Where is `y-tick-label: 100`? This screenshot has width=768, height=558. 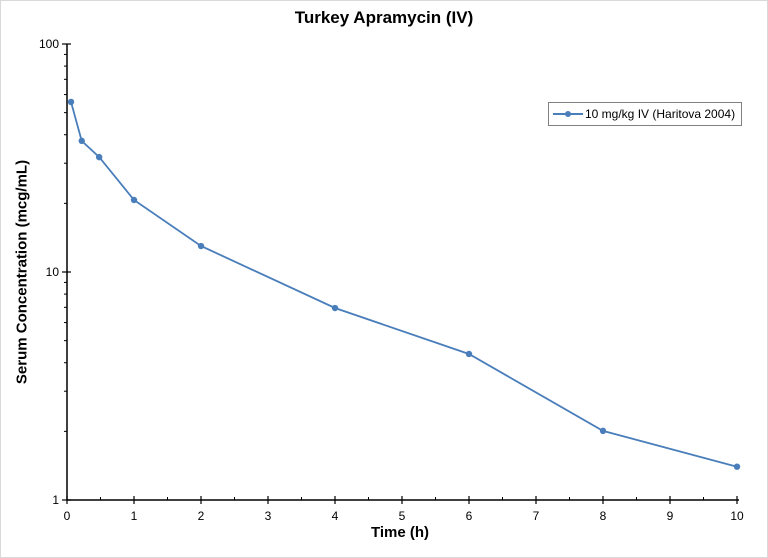 y-tick-label: 100 is located at coordinates (49, 44).